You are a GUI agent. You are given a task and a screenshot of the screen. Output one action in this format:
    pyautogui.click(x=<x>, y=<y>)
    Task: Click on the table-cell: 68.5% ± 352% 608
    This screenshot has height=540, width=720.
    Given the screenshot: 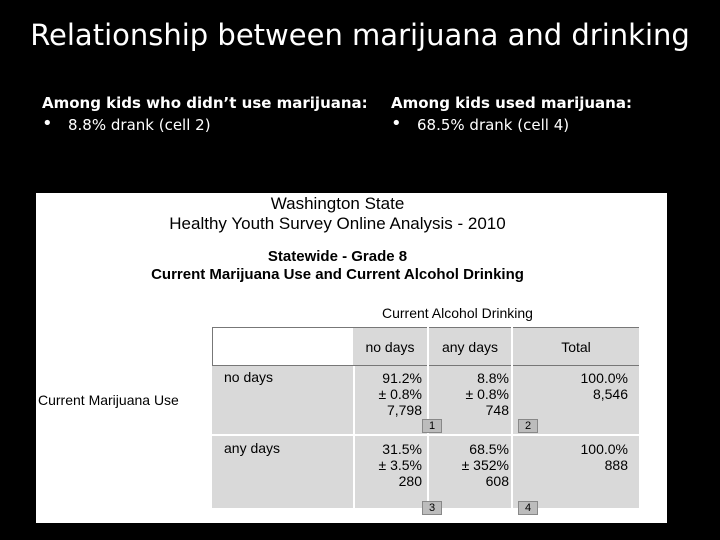 What is the action you would take?
    pyautogui.click(x=473, y=465)
    